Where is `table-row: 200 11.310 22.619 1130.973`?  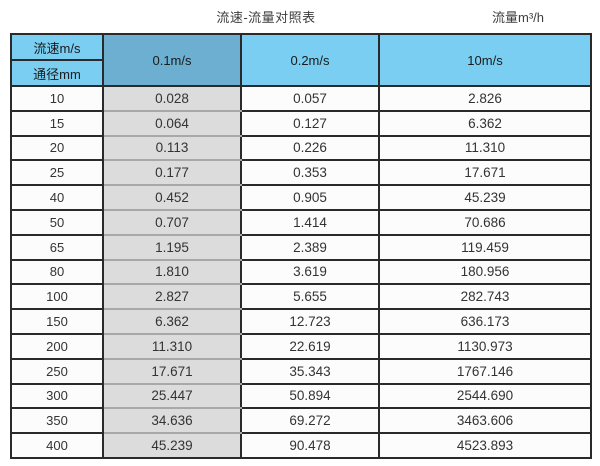
table-row: 200 11.310 22.619 1130.973 is located at coordinates (301, 346).